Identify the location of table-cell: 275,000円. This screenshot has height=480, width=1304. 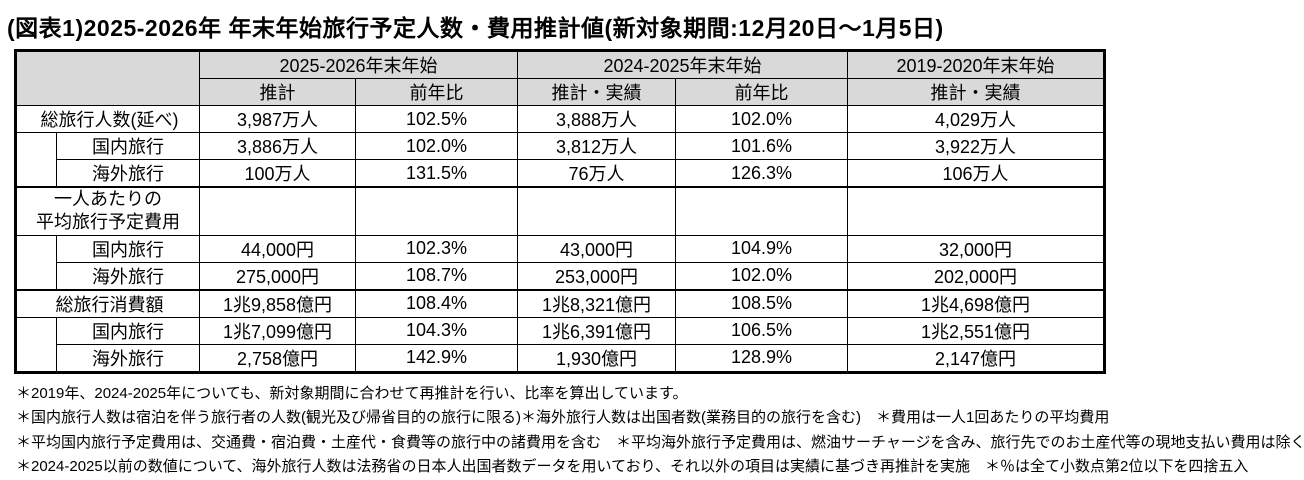
(277, 275).